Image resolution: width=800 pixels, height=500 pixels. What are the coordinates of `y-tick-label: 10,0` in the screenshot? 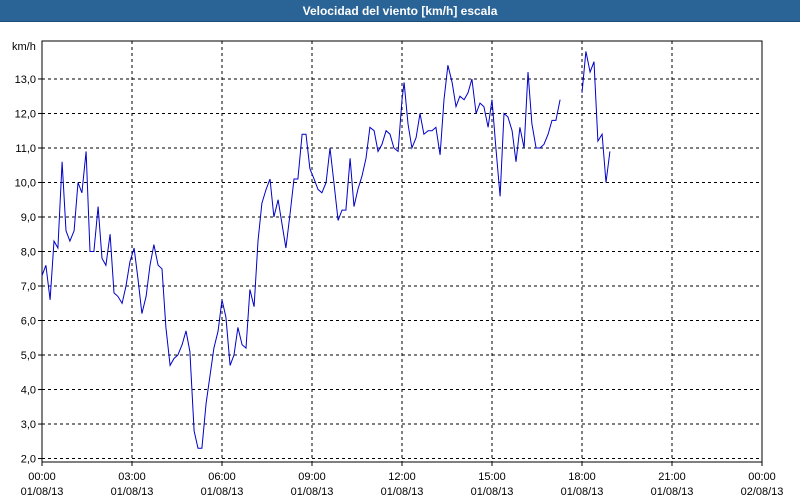 It's located at (25, 183).